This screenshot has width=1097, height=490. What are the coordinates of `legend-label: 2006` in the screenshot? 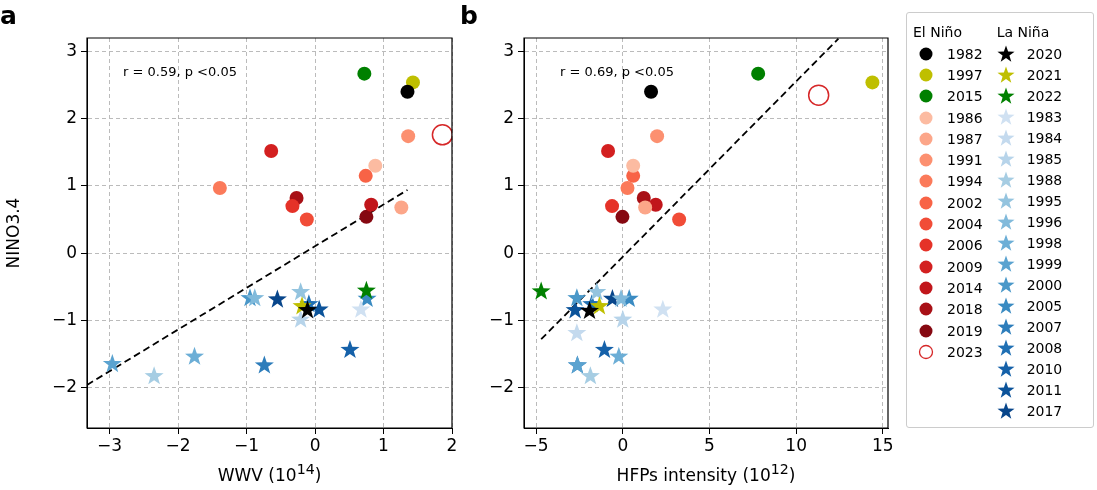 It's located at (965, 245).